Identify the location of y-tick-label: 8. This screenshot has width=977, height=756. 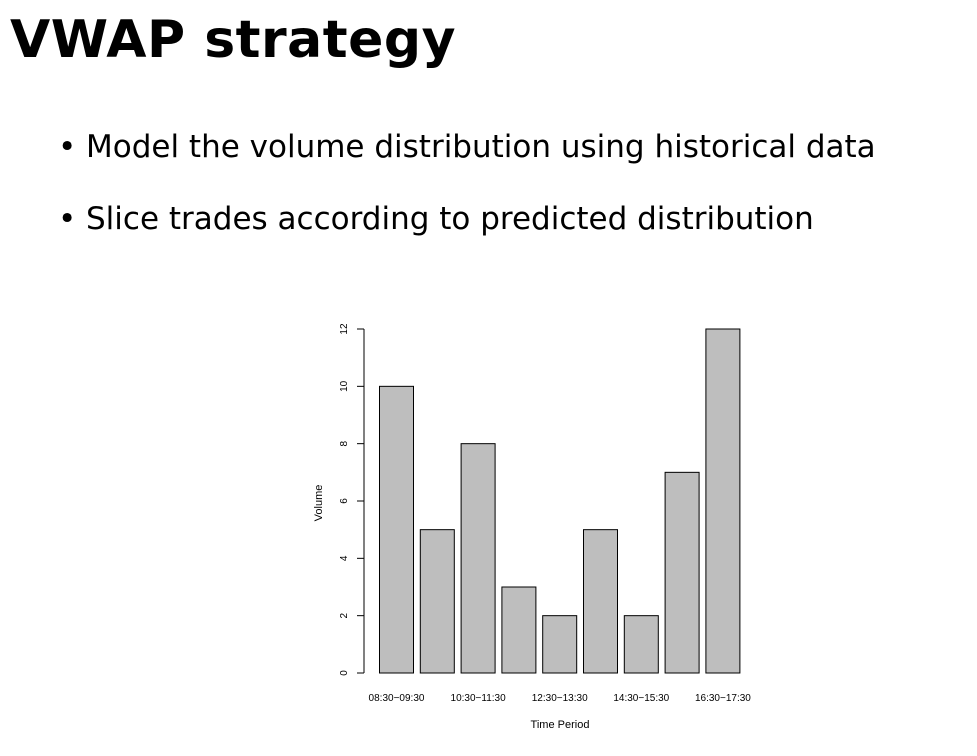
(344, 443).